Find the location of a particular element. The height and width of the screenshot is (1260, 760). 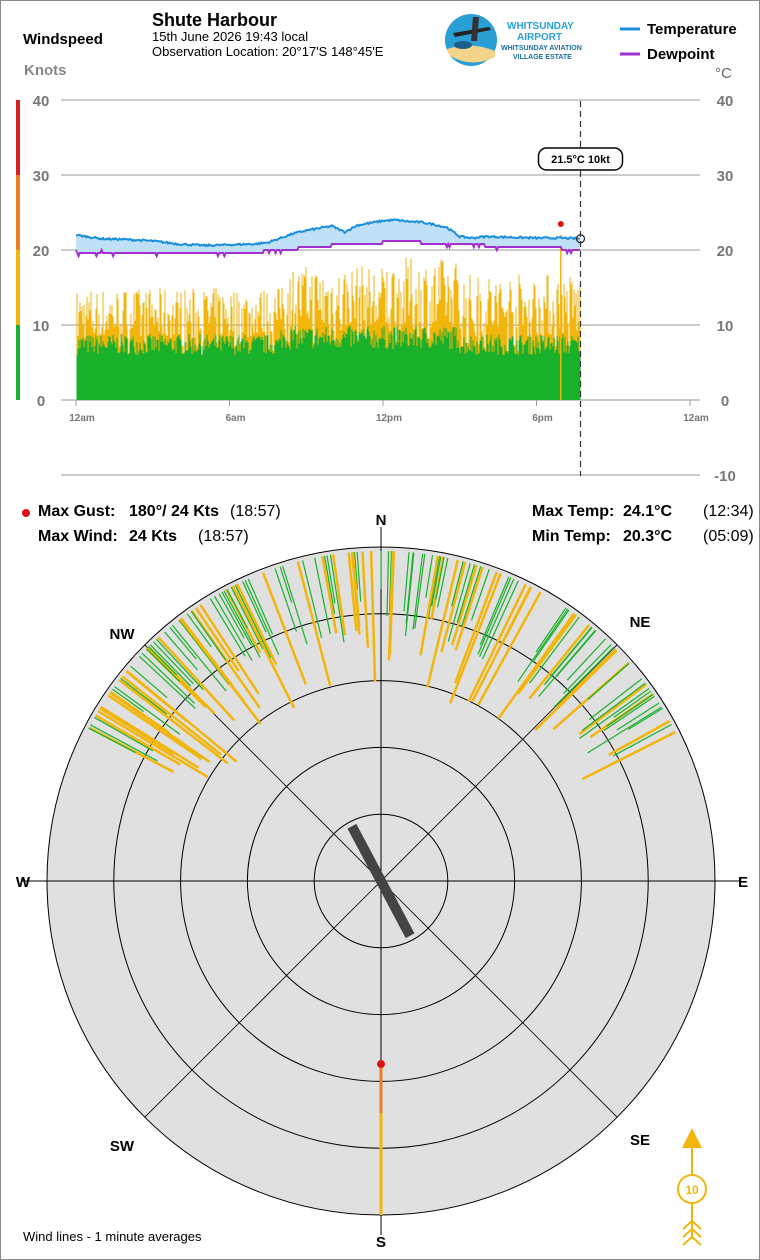

temperature-line is located at coordinates (328, 233).